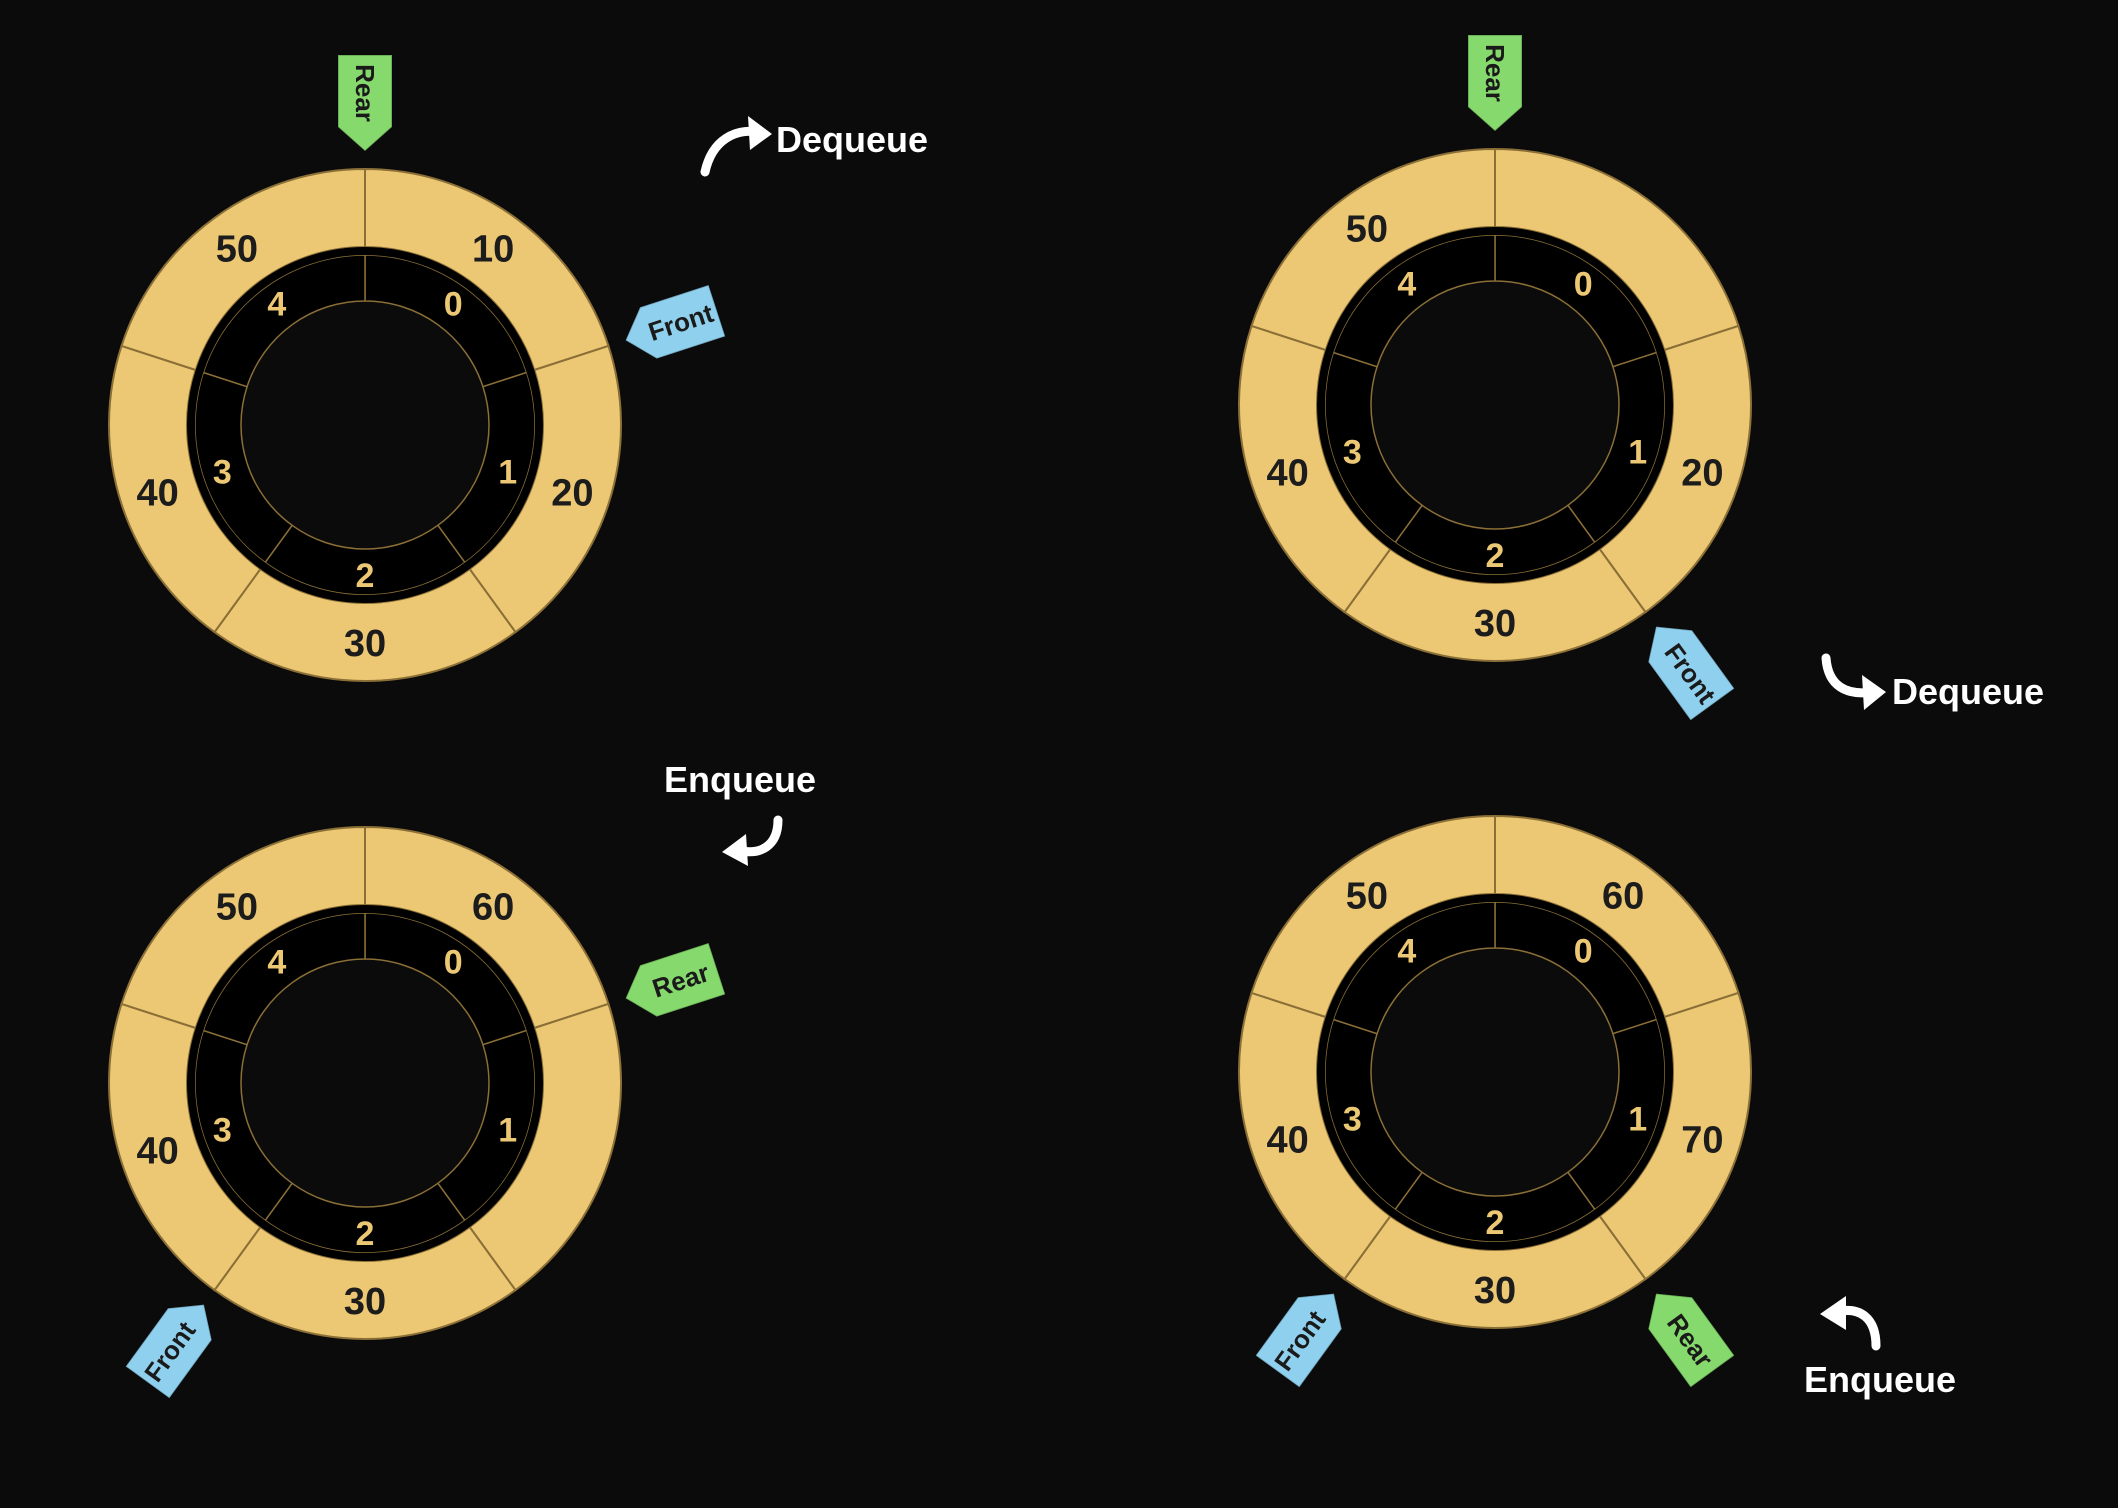  I want to click on operation-label-enqueue-4: Enqueue, so click(1880, 1379).